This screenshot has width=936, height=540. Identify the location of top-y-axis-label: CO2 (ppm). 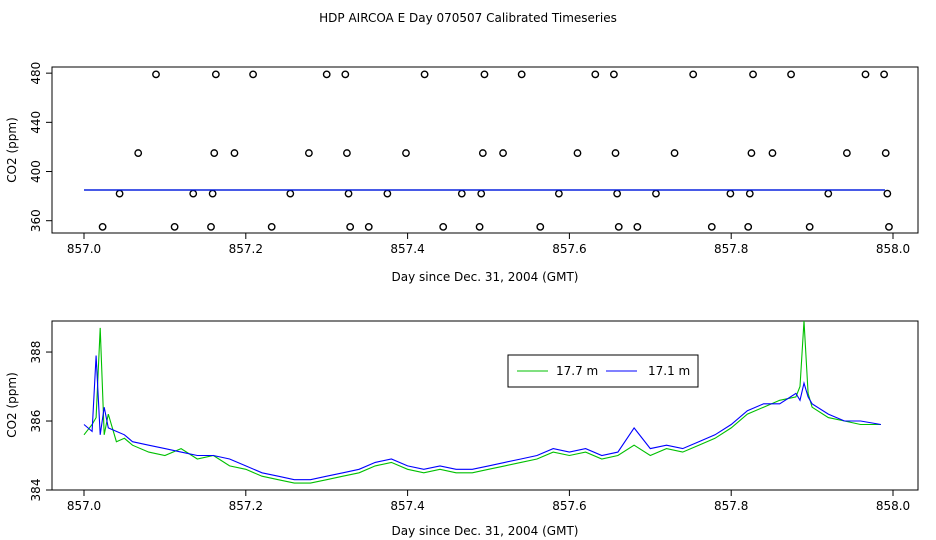
(12, 150).